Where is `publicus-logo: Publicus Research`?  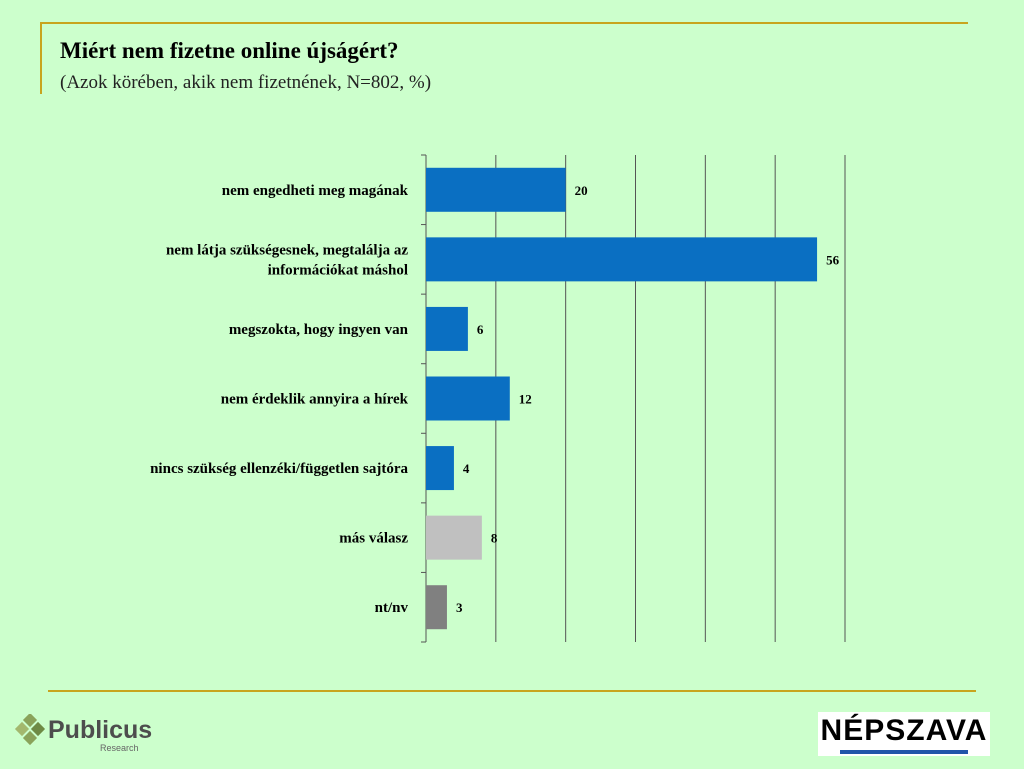 publicus-logo: Publicus Research is located at coordinates (84, 733).